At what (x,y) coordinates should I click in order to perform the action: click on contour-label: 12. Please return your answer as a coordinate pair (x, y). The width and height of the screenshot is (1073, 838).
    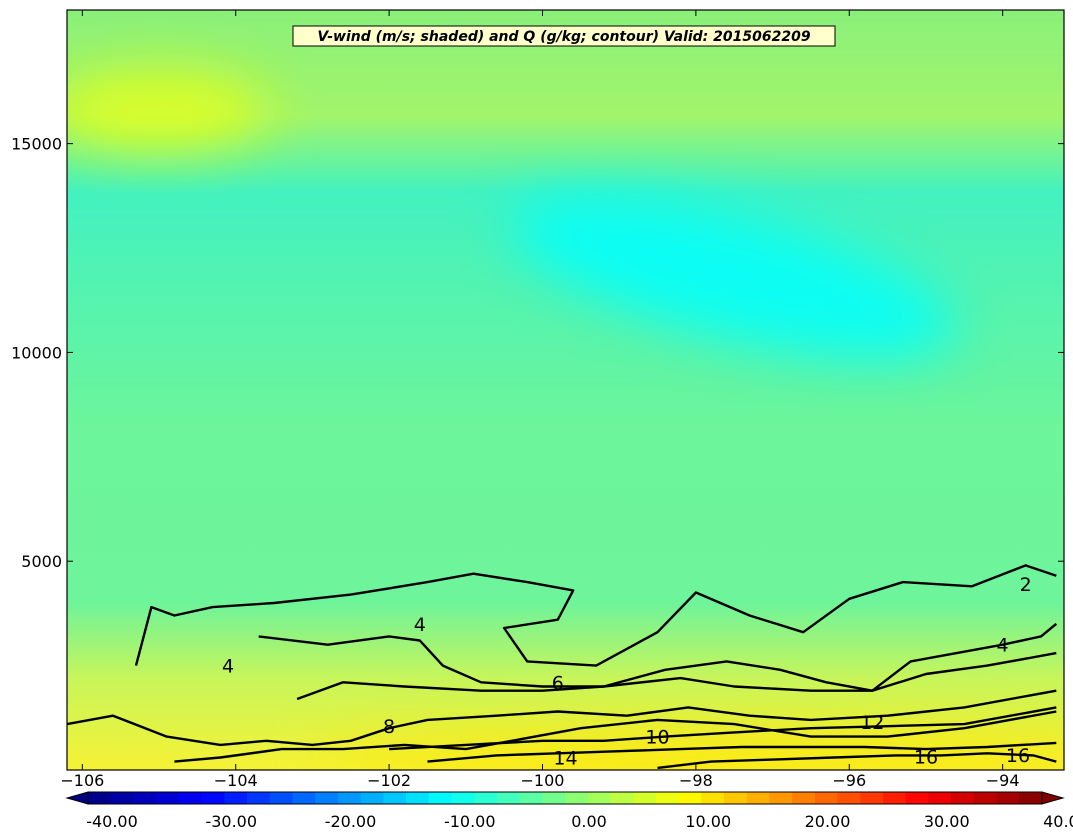
    Looking at the image, I should click on (872, 723).